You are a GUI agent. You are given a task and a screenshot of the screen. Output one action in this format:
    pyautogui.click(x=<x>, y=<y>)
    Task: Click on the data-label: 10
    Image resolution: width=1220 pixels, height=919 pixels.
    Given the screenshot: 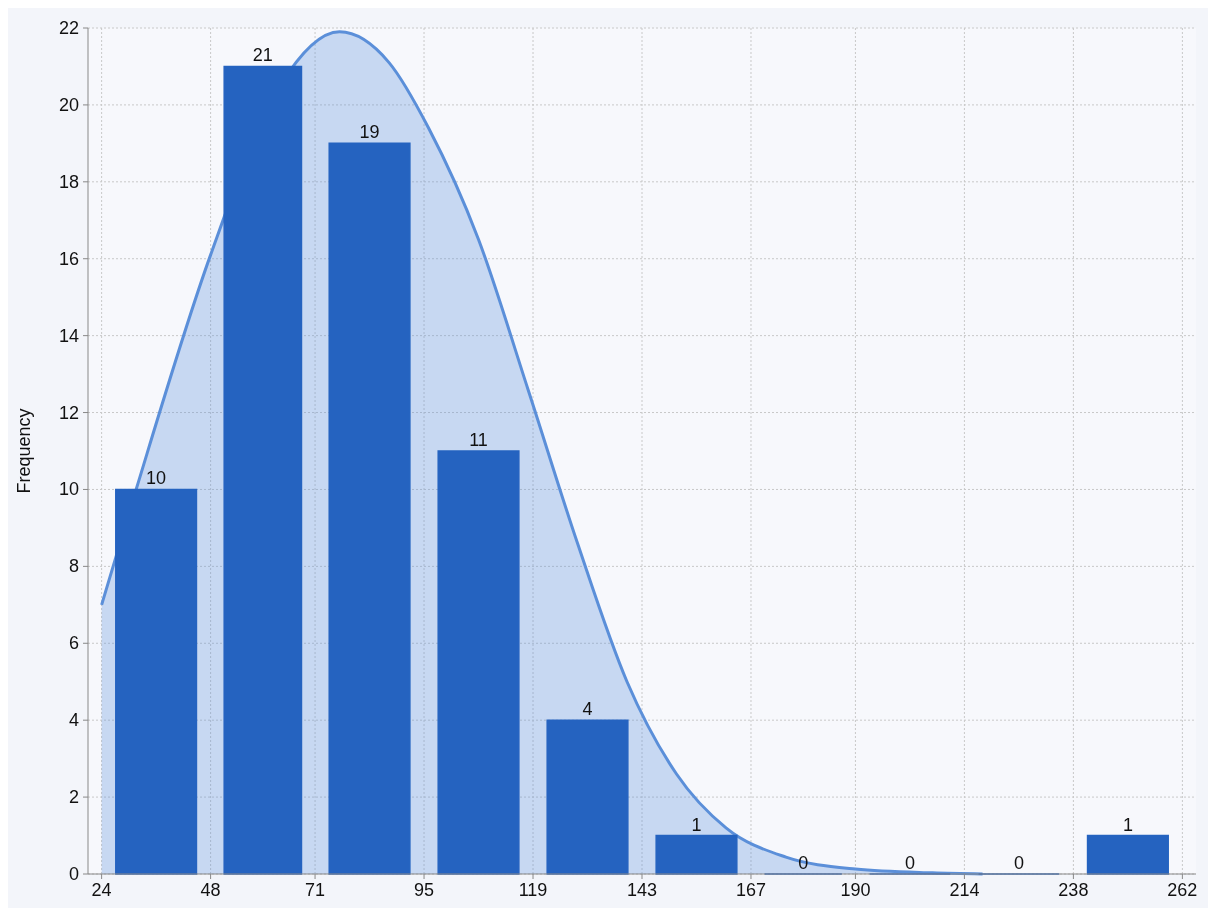 What is the action you would take?
    pyautogui.click(x=156, y=478)
    